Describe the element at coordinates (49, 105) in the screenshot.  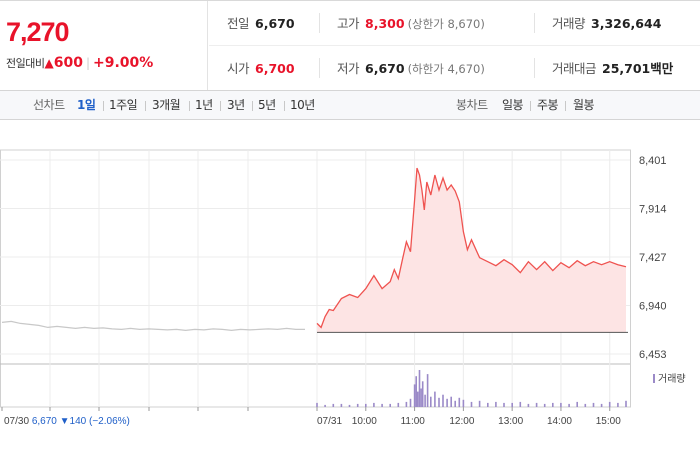
I see `line-chart-label: 선차트` at that location.